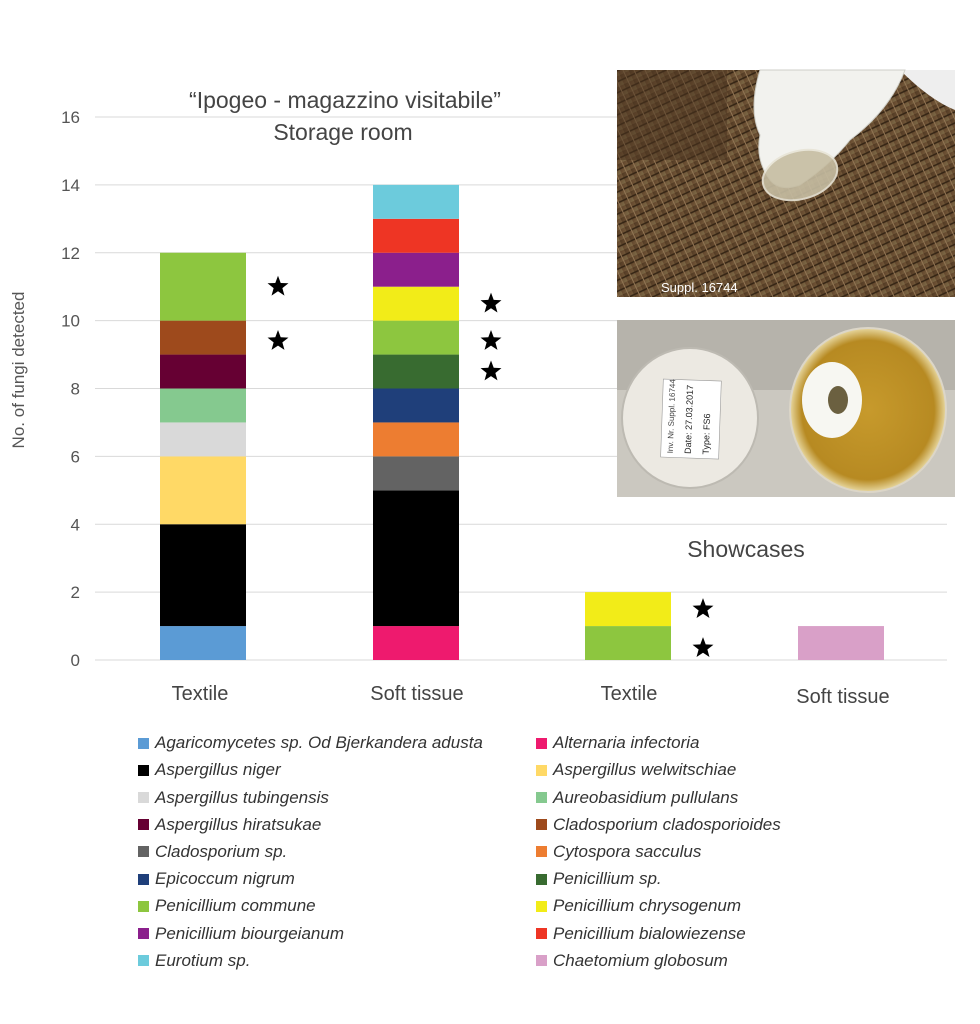  I want to click on legend-item: Aspergillus welwitschiae, so click(686, 770).